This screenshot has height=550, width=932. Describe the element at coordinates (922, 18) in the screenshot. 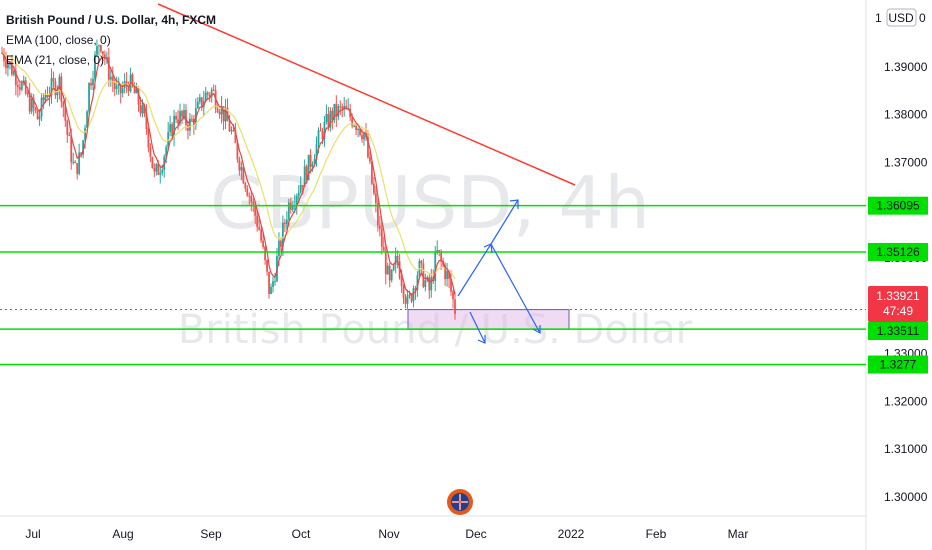

I see `price-axis-top-tick-suffix: 0` at that location.